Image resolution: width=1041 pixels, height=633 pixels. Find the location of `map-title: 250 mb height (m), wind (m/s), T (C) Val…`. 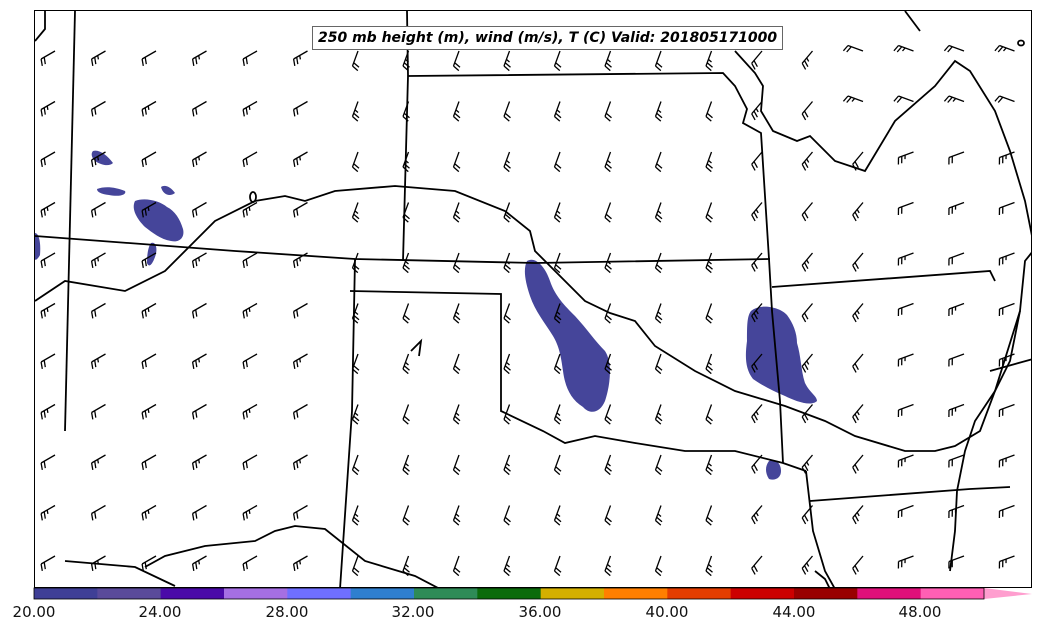

map-title: 250 mb height (m), wind (m/s), T (C) Val… is located at coordinates (548, 38).